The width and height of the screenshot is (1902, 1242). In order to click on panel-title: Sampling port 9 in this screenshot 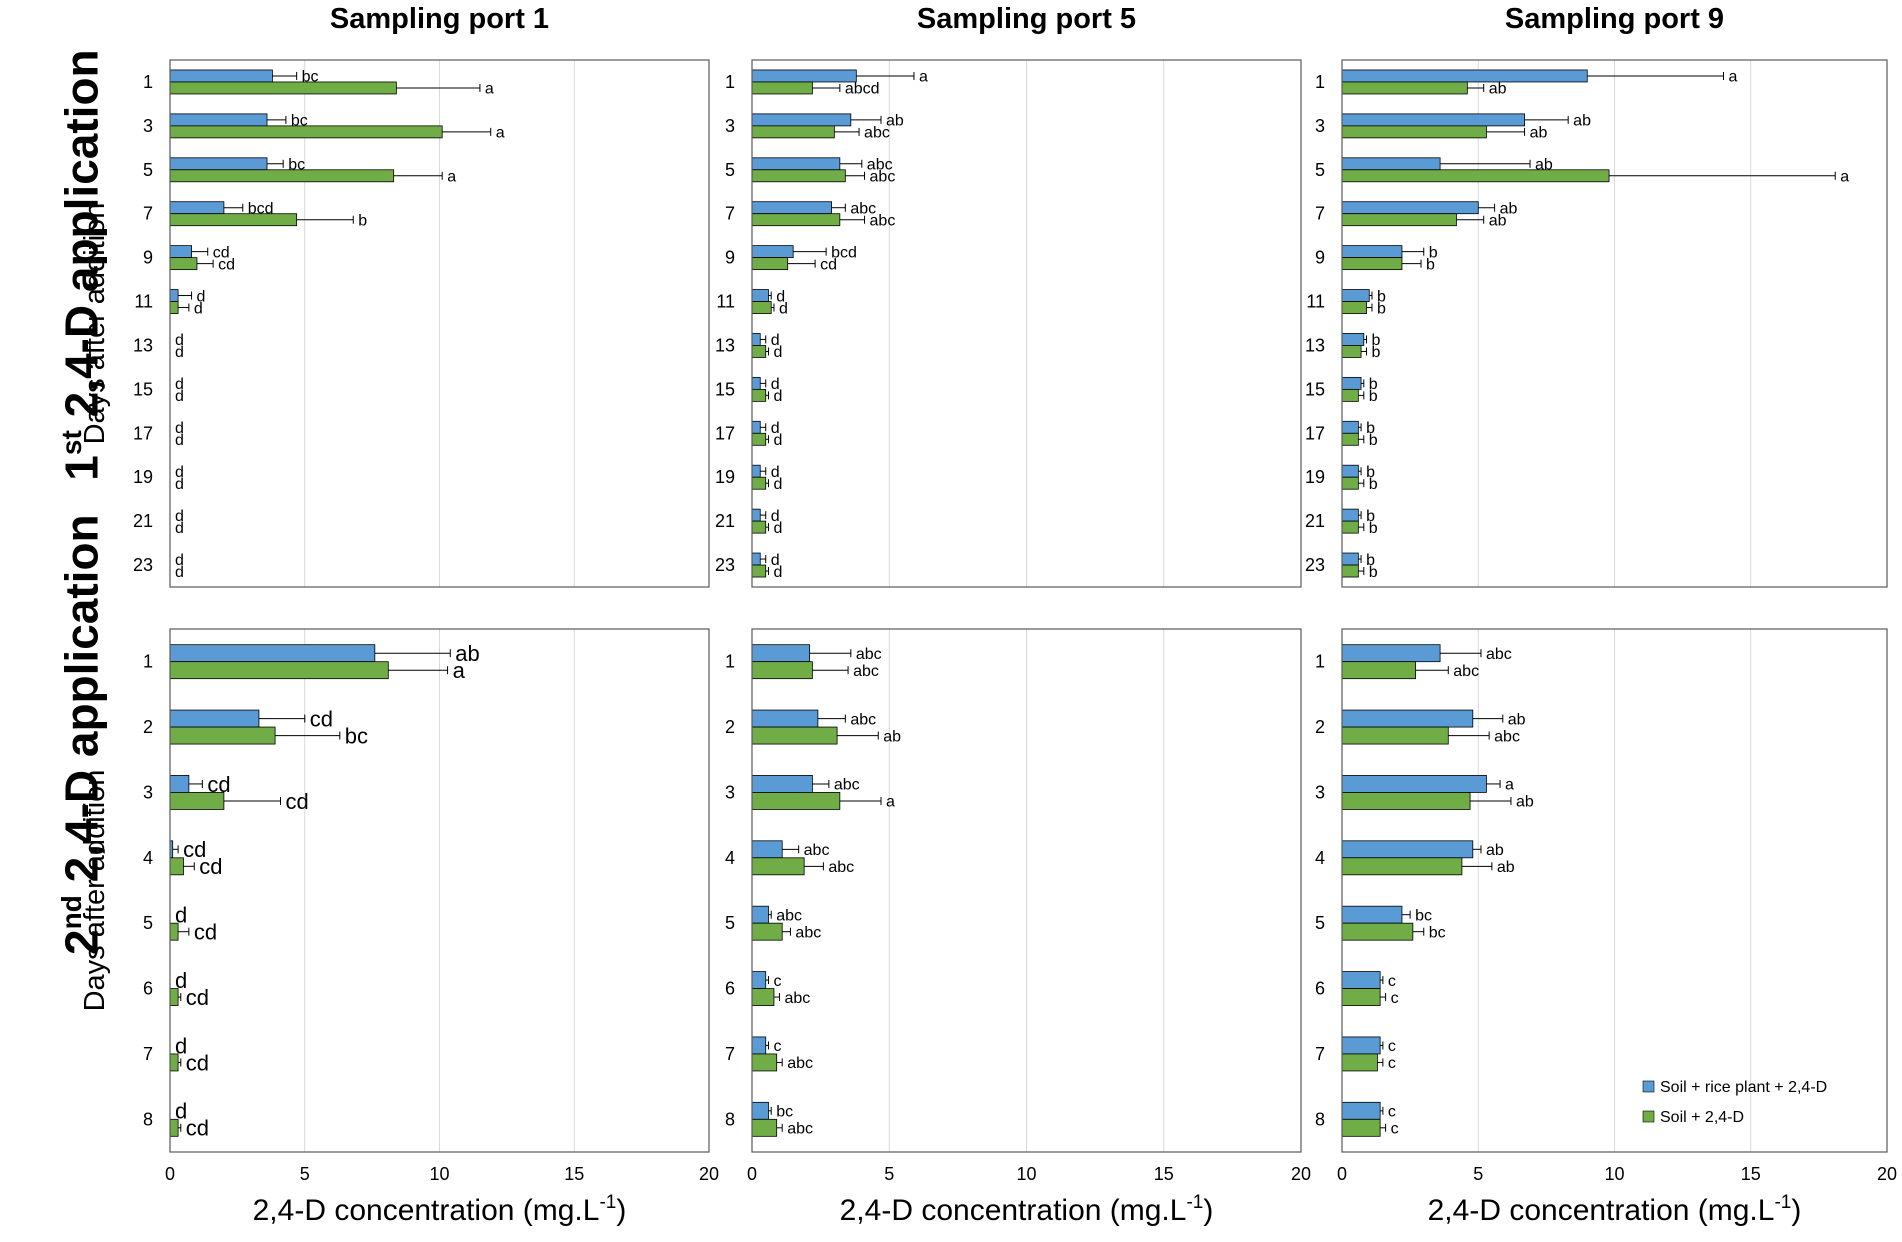, I will do `click(1614, 19)`.